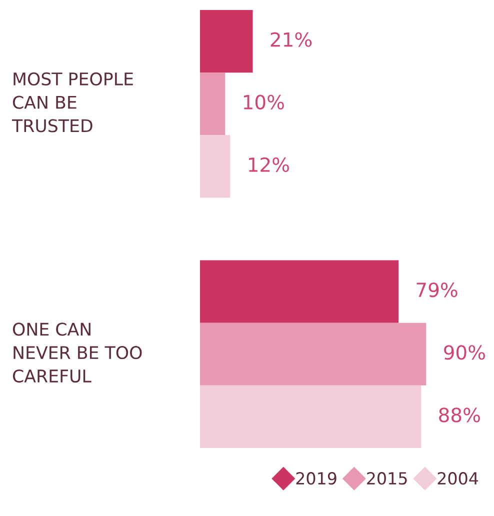 Image resolution: width=494 pixels, height=516 pixels. What do you see at coordinates (316, 478) in the screenshot?
I see `legend-label: 2019` at bounding box center [316, 478].